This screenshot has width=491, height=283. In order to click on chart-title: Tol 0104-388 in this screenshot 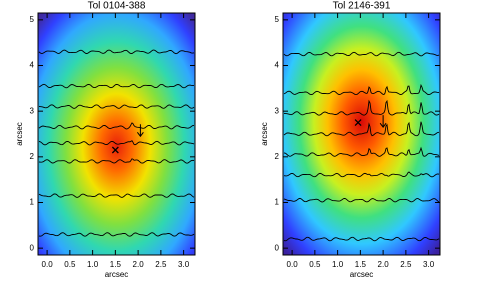, I will do `click(117, 6)`.